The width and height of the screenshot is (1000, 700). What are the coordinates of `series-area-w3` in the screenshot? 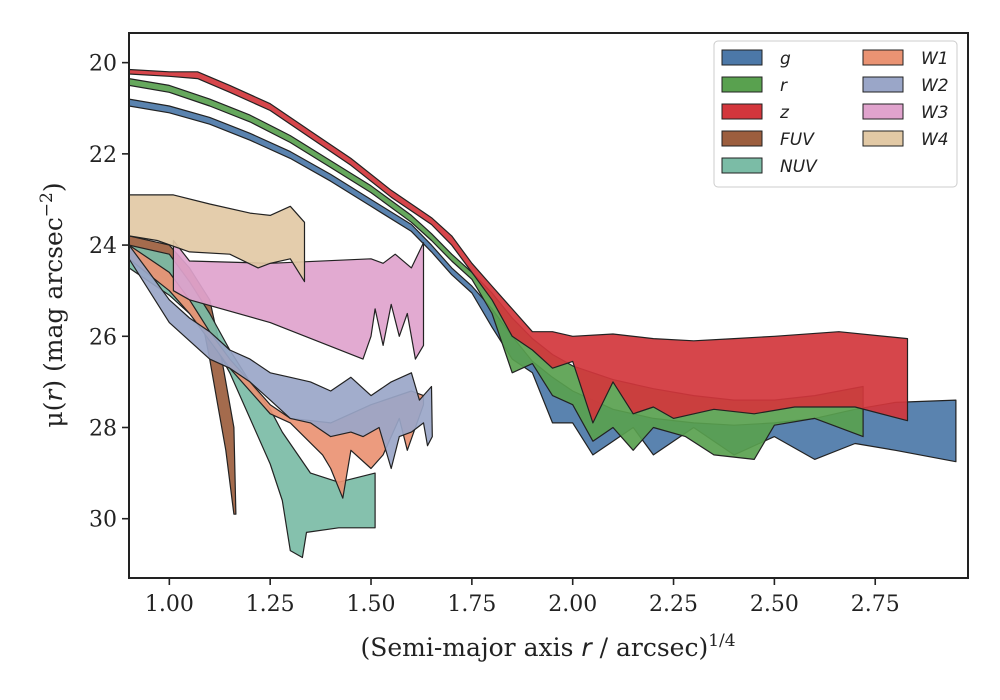 It's located at (298, 299).